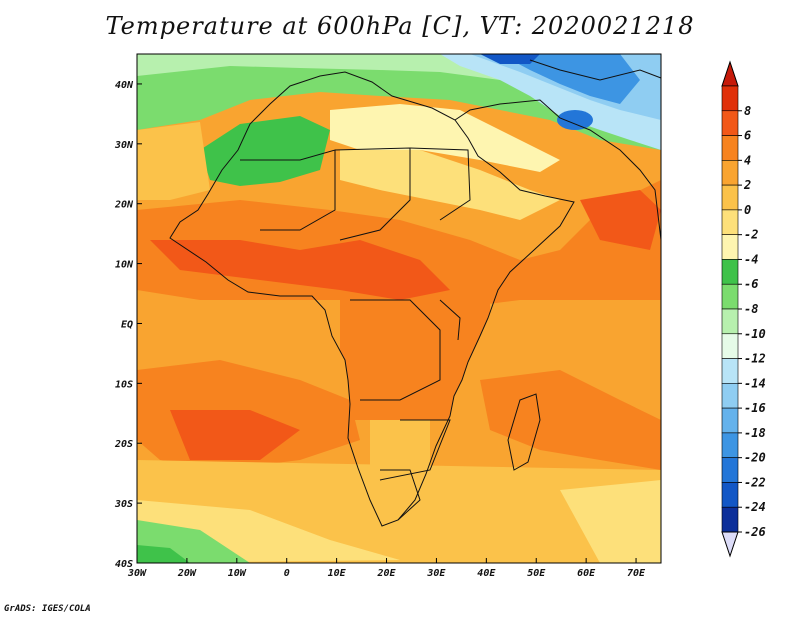 The width and height of the screenshot is (800, 618). Describe the element at coordinates (124, 564) in the screenshot. I see `lat-tick-label: 40S` at that location.